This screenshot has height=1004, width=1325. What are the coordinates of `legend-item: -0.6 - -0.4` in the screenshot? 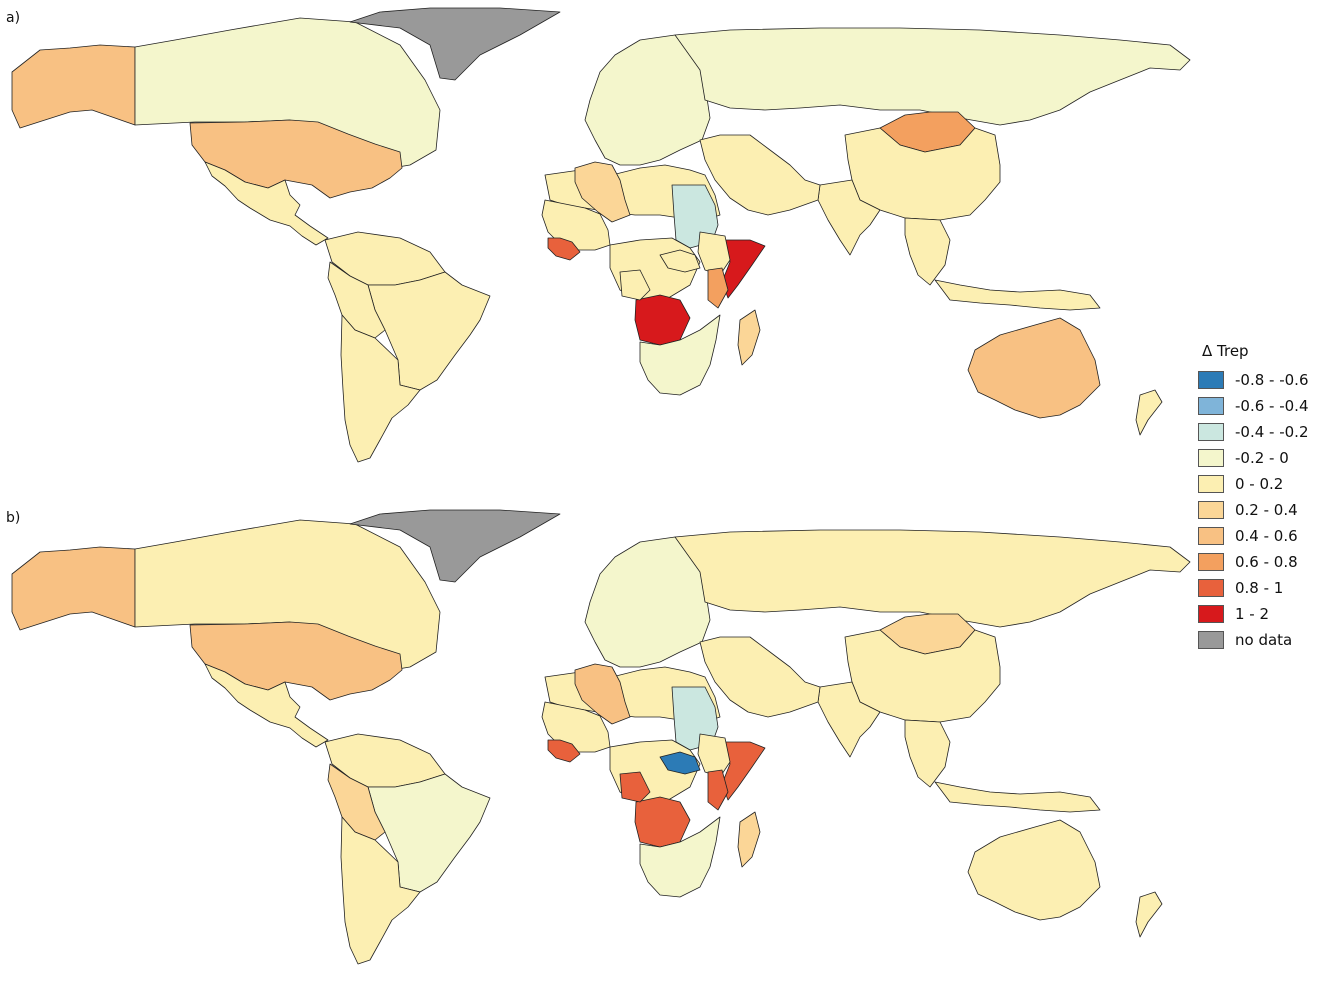 It's located at (1260, 406).